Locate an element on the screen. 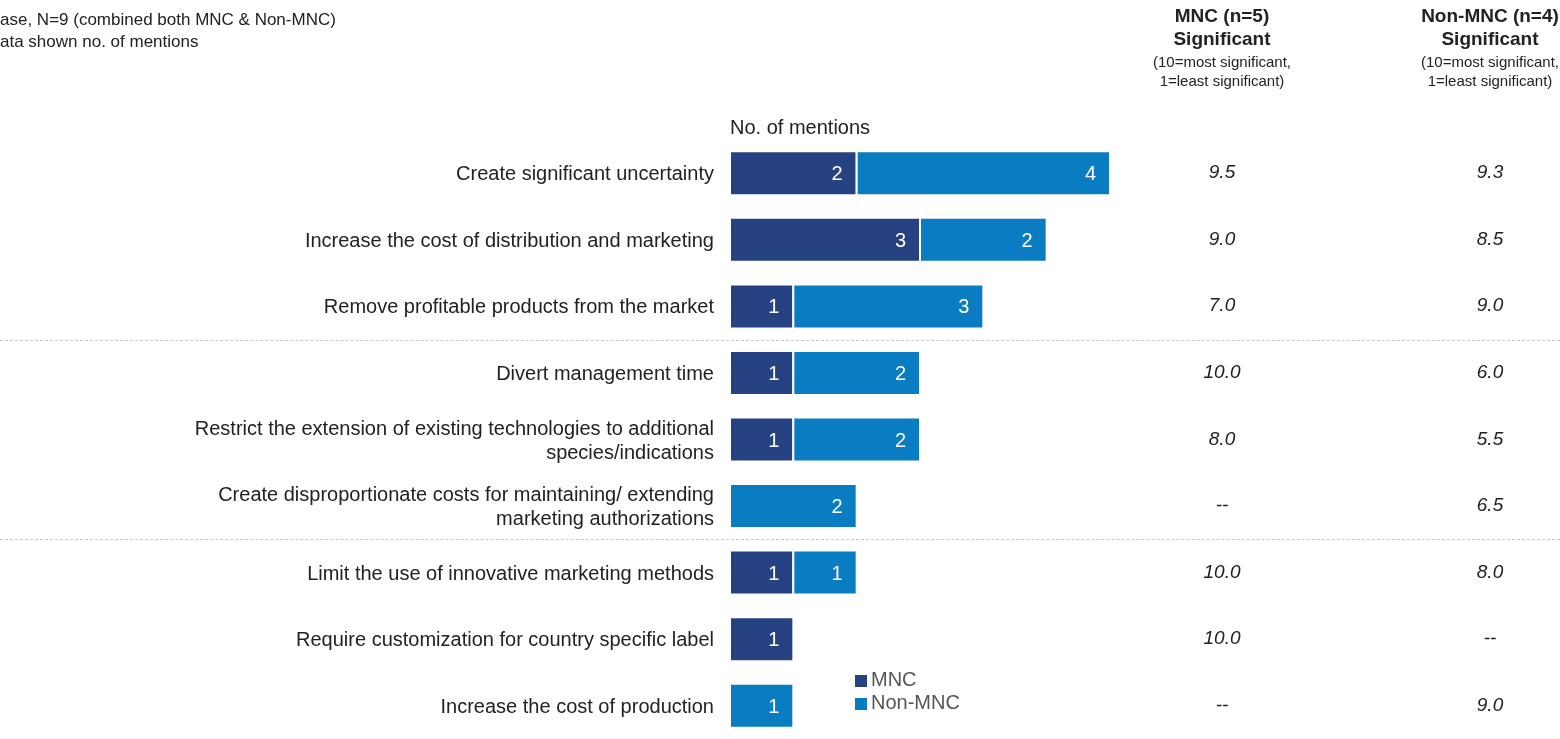  legend-label: MNC is located at coordinates (894, 679).